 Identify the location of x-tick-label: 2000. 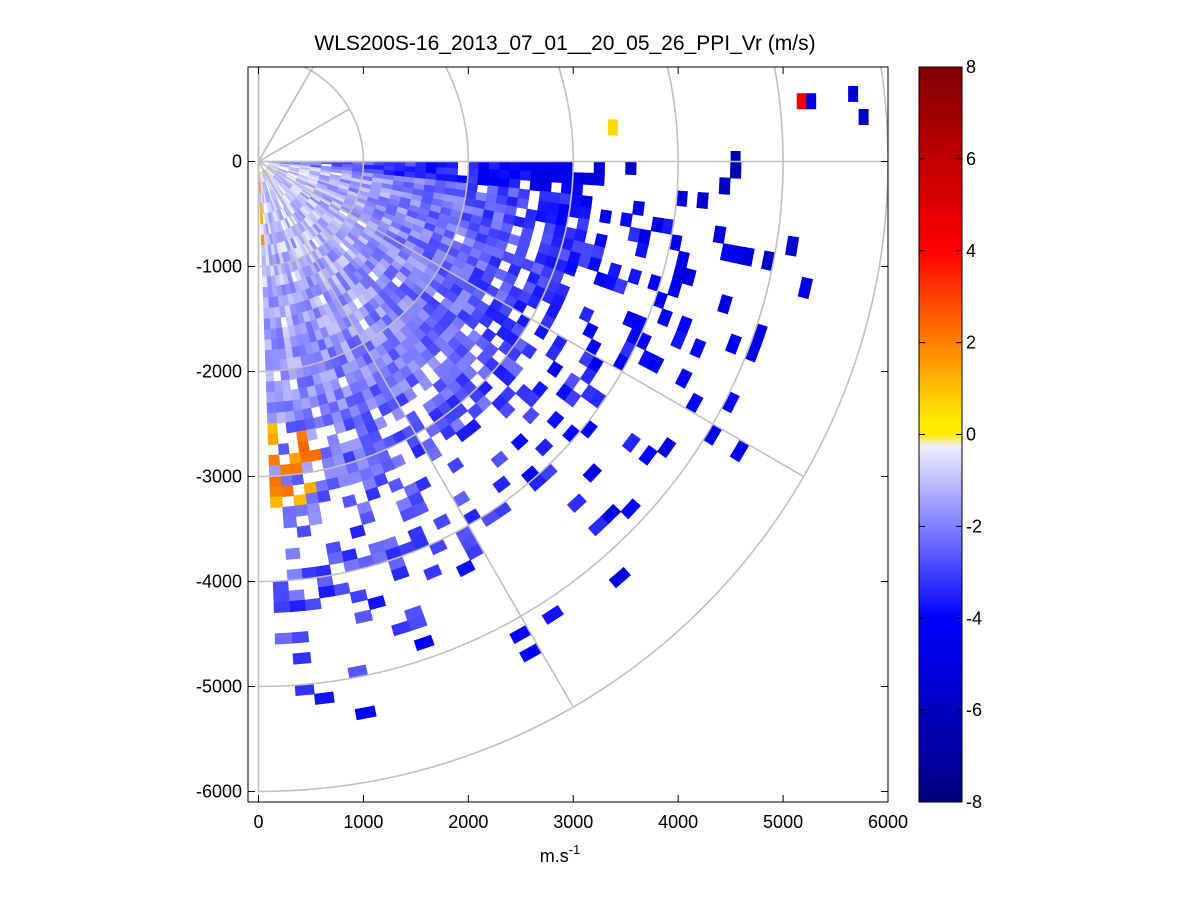
(468, 822).